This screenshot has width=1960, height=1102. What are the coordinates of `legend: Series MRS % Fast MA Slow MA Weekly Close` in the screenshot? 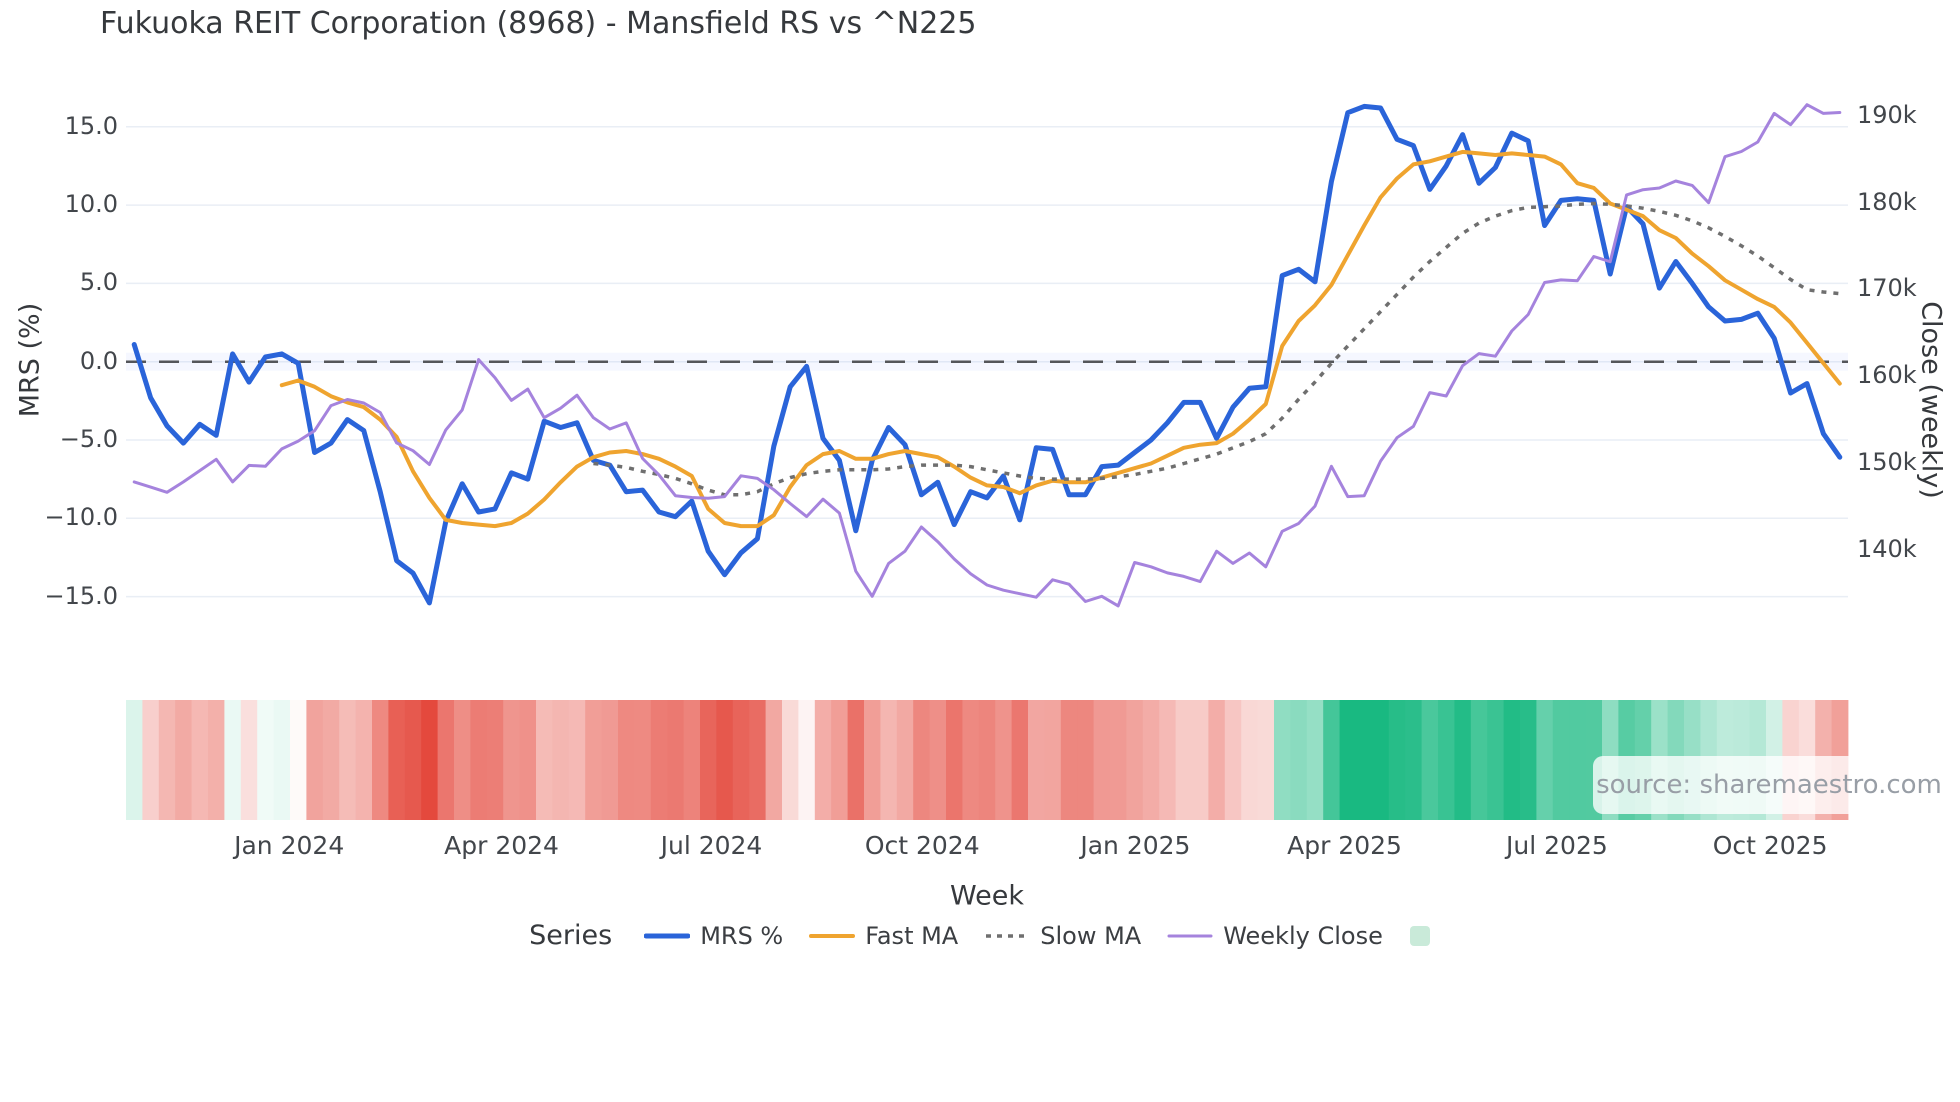 It's located at (980, 935).